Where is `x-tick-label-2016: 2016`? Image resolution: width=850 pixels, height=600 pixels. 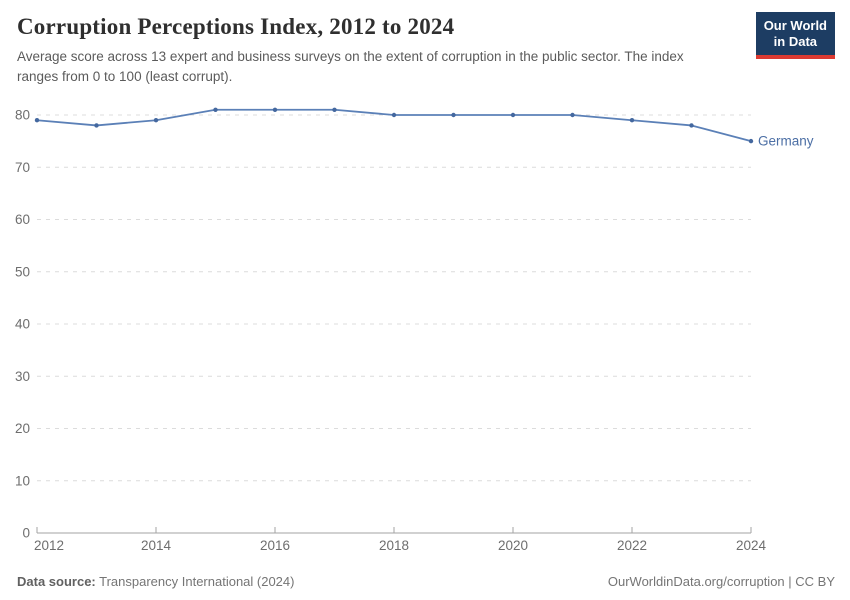 x-tick-label-2016: 2016 is located at coordinates (275, 545).